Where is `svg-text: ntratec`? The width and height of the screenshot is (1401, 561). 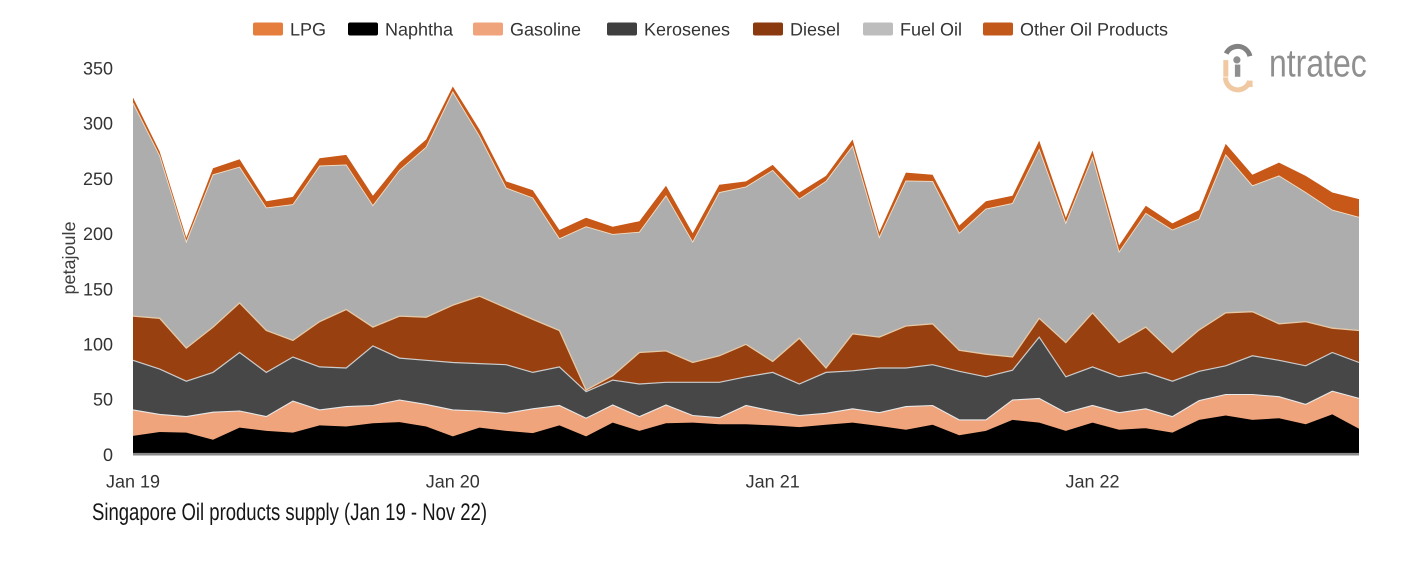 svg-text: ntratec is located at coordinates (1318, 64).